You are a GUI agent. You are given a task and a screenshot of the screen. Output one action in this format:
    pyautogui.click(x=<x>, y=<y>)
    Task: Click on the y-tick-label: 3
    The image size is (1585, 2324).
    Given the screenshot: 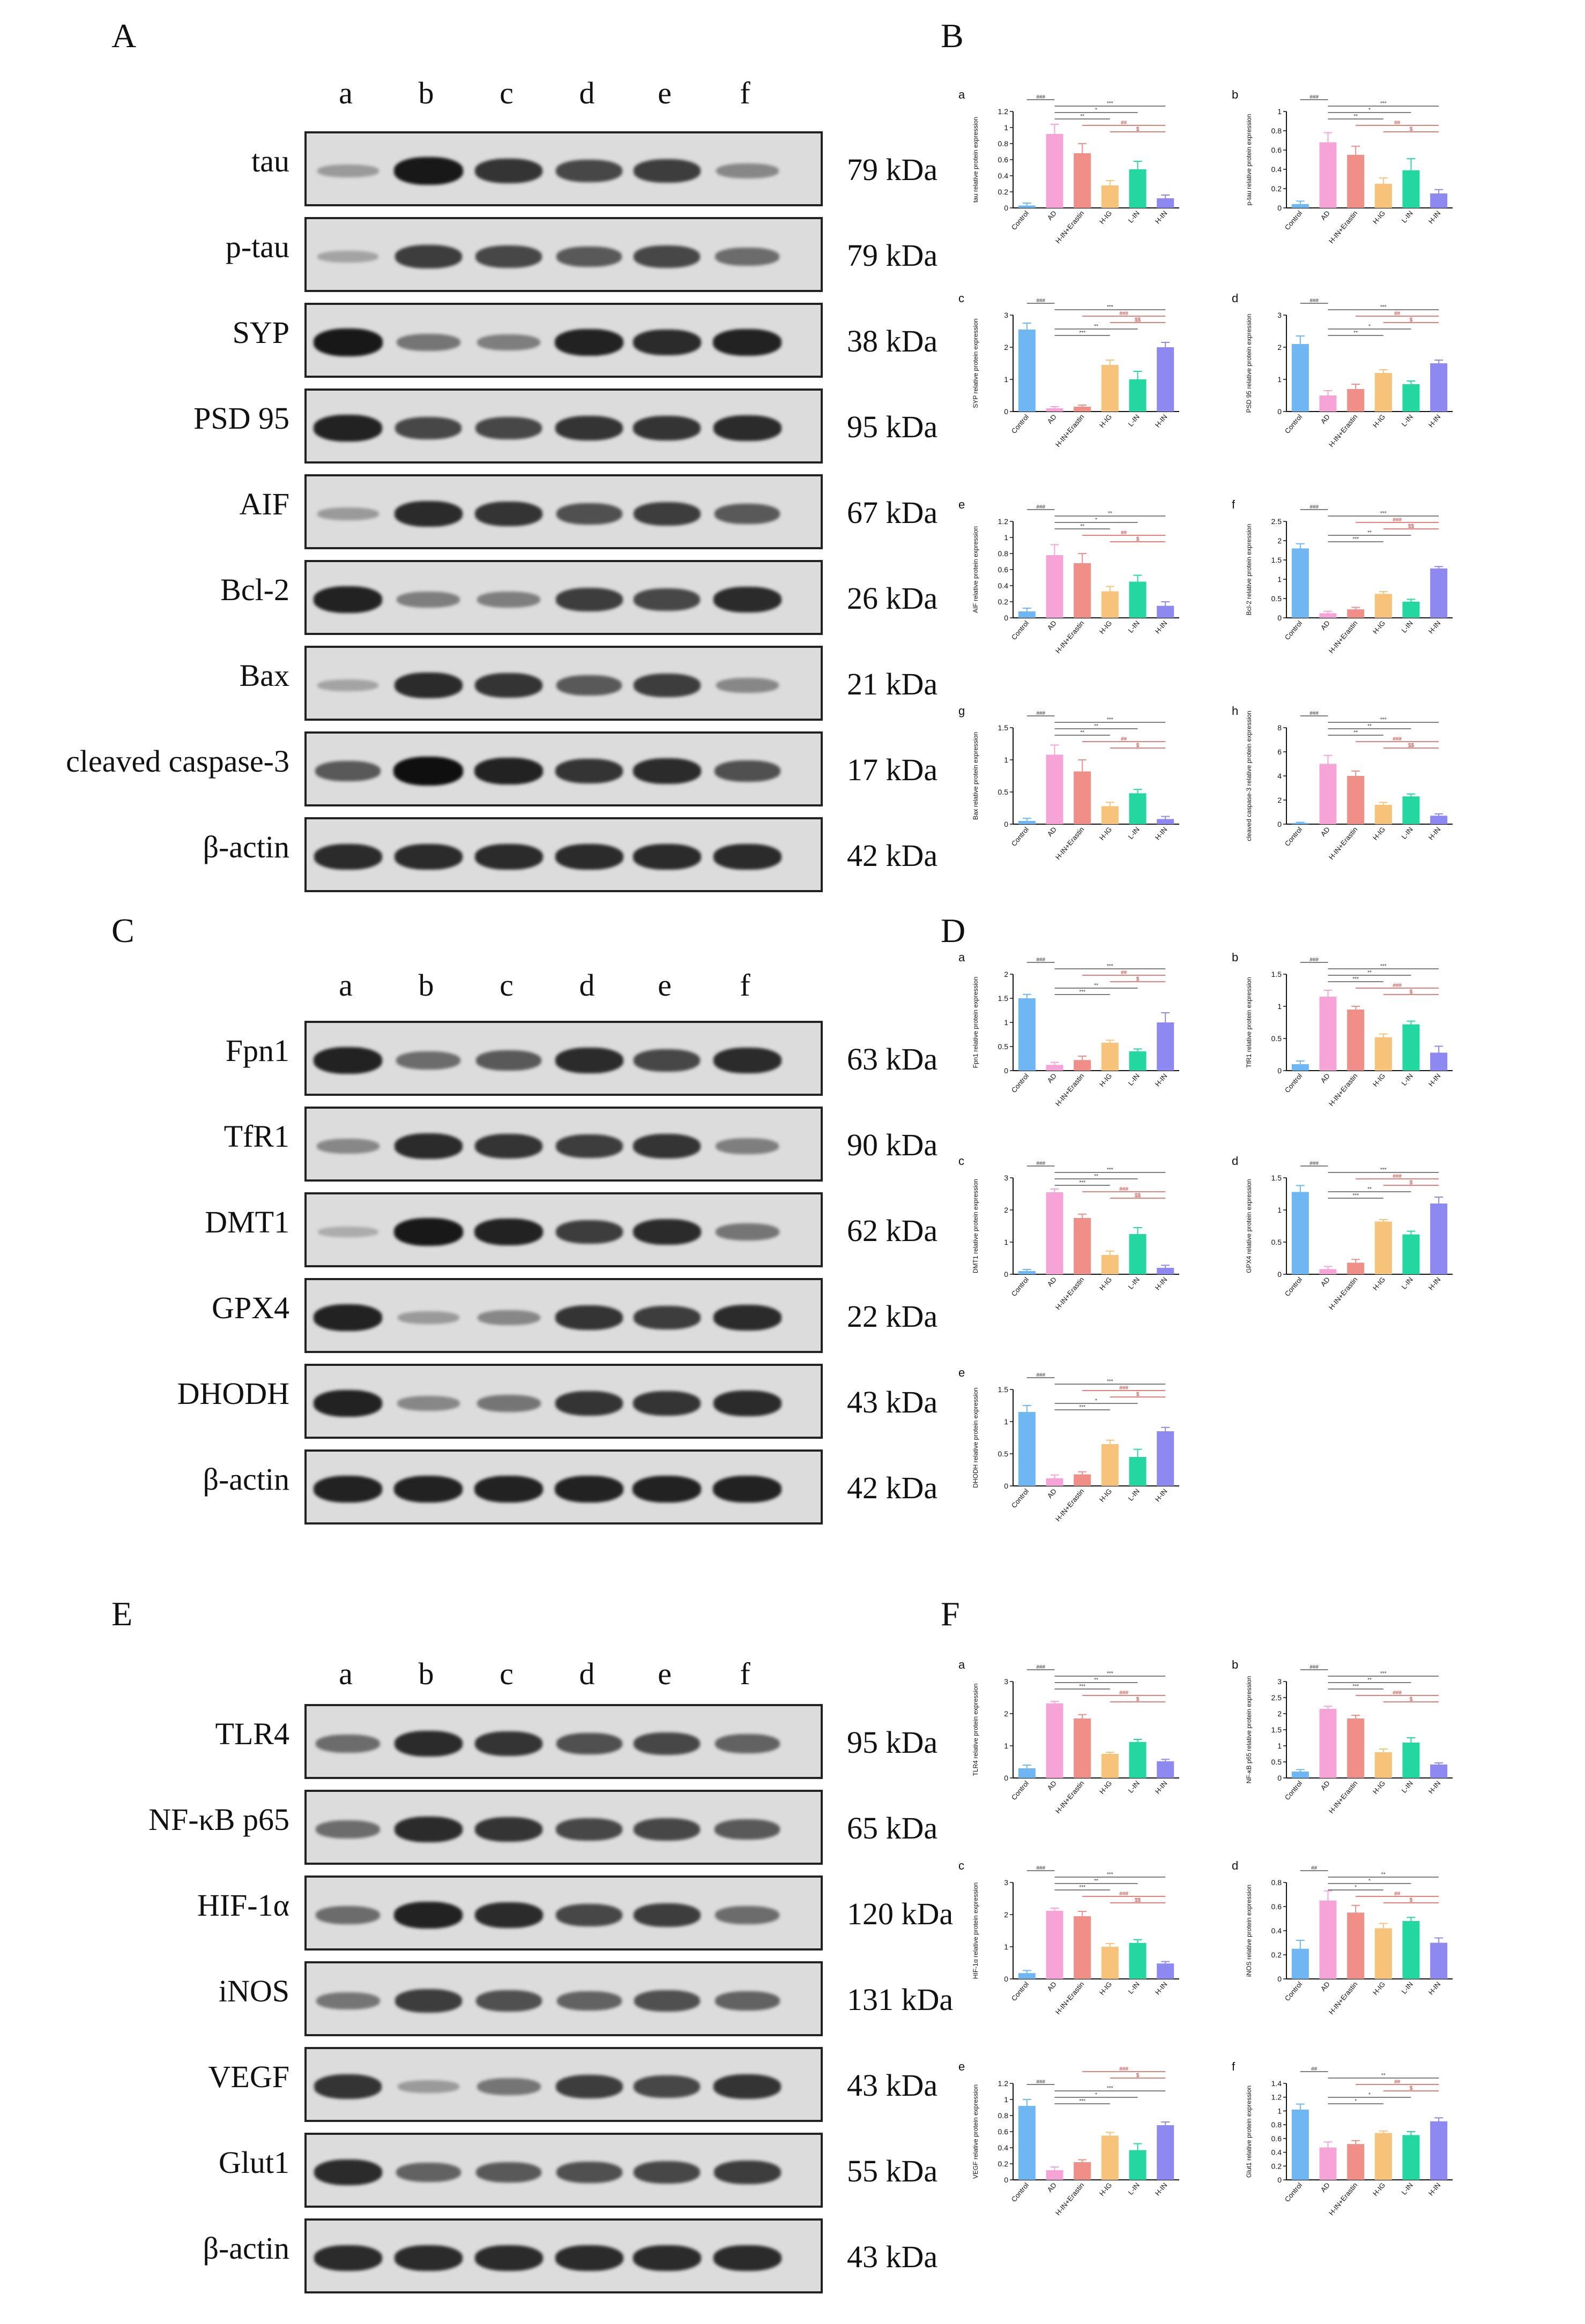 What is the action you would take?
    pyautogui.click(x=1006, y=315)
    